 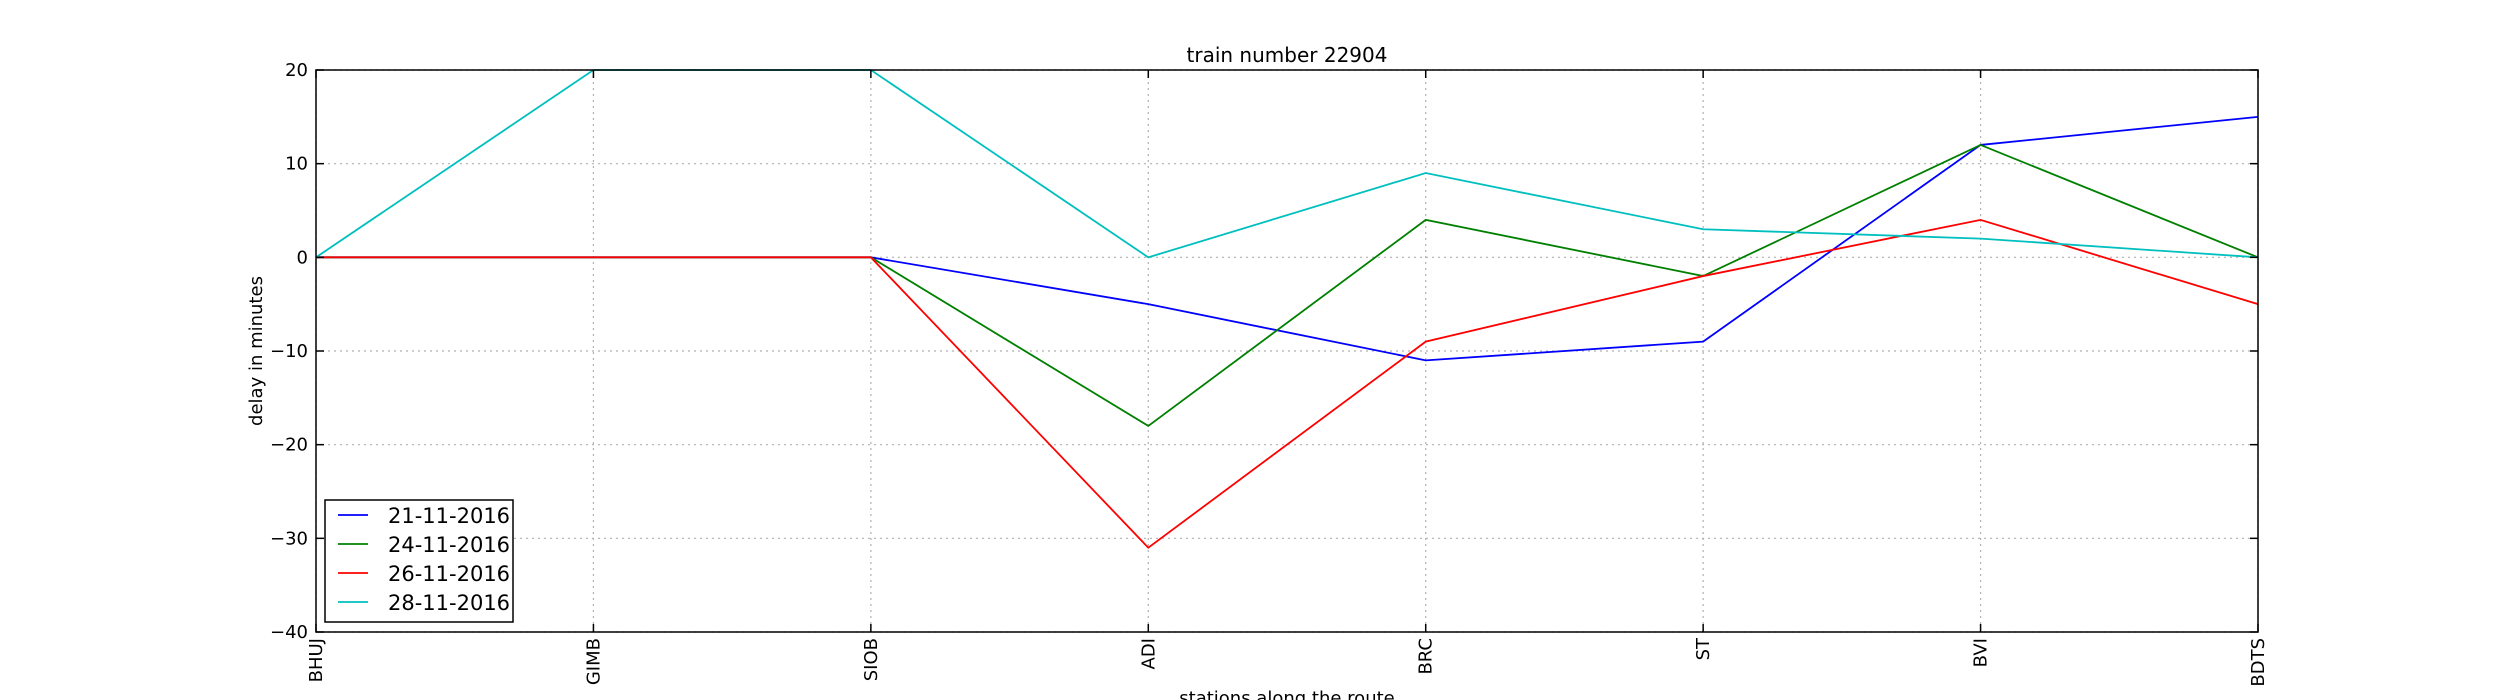 What do you see at coordinates (289, 445) in the screenshot?
I see `y-tick-label: −20` at bounding box center [289, 445].